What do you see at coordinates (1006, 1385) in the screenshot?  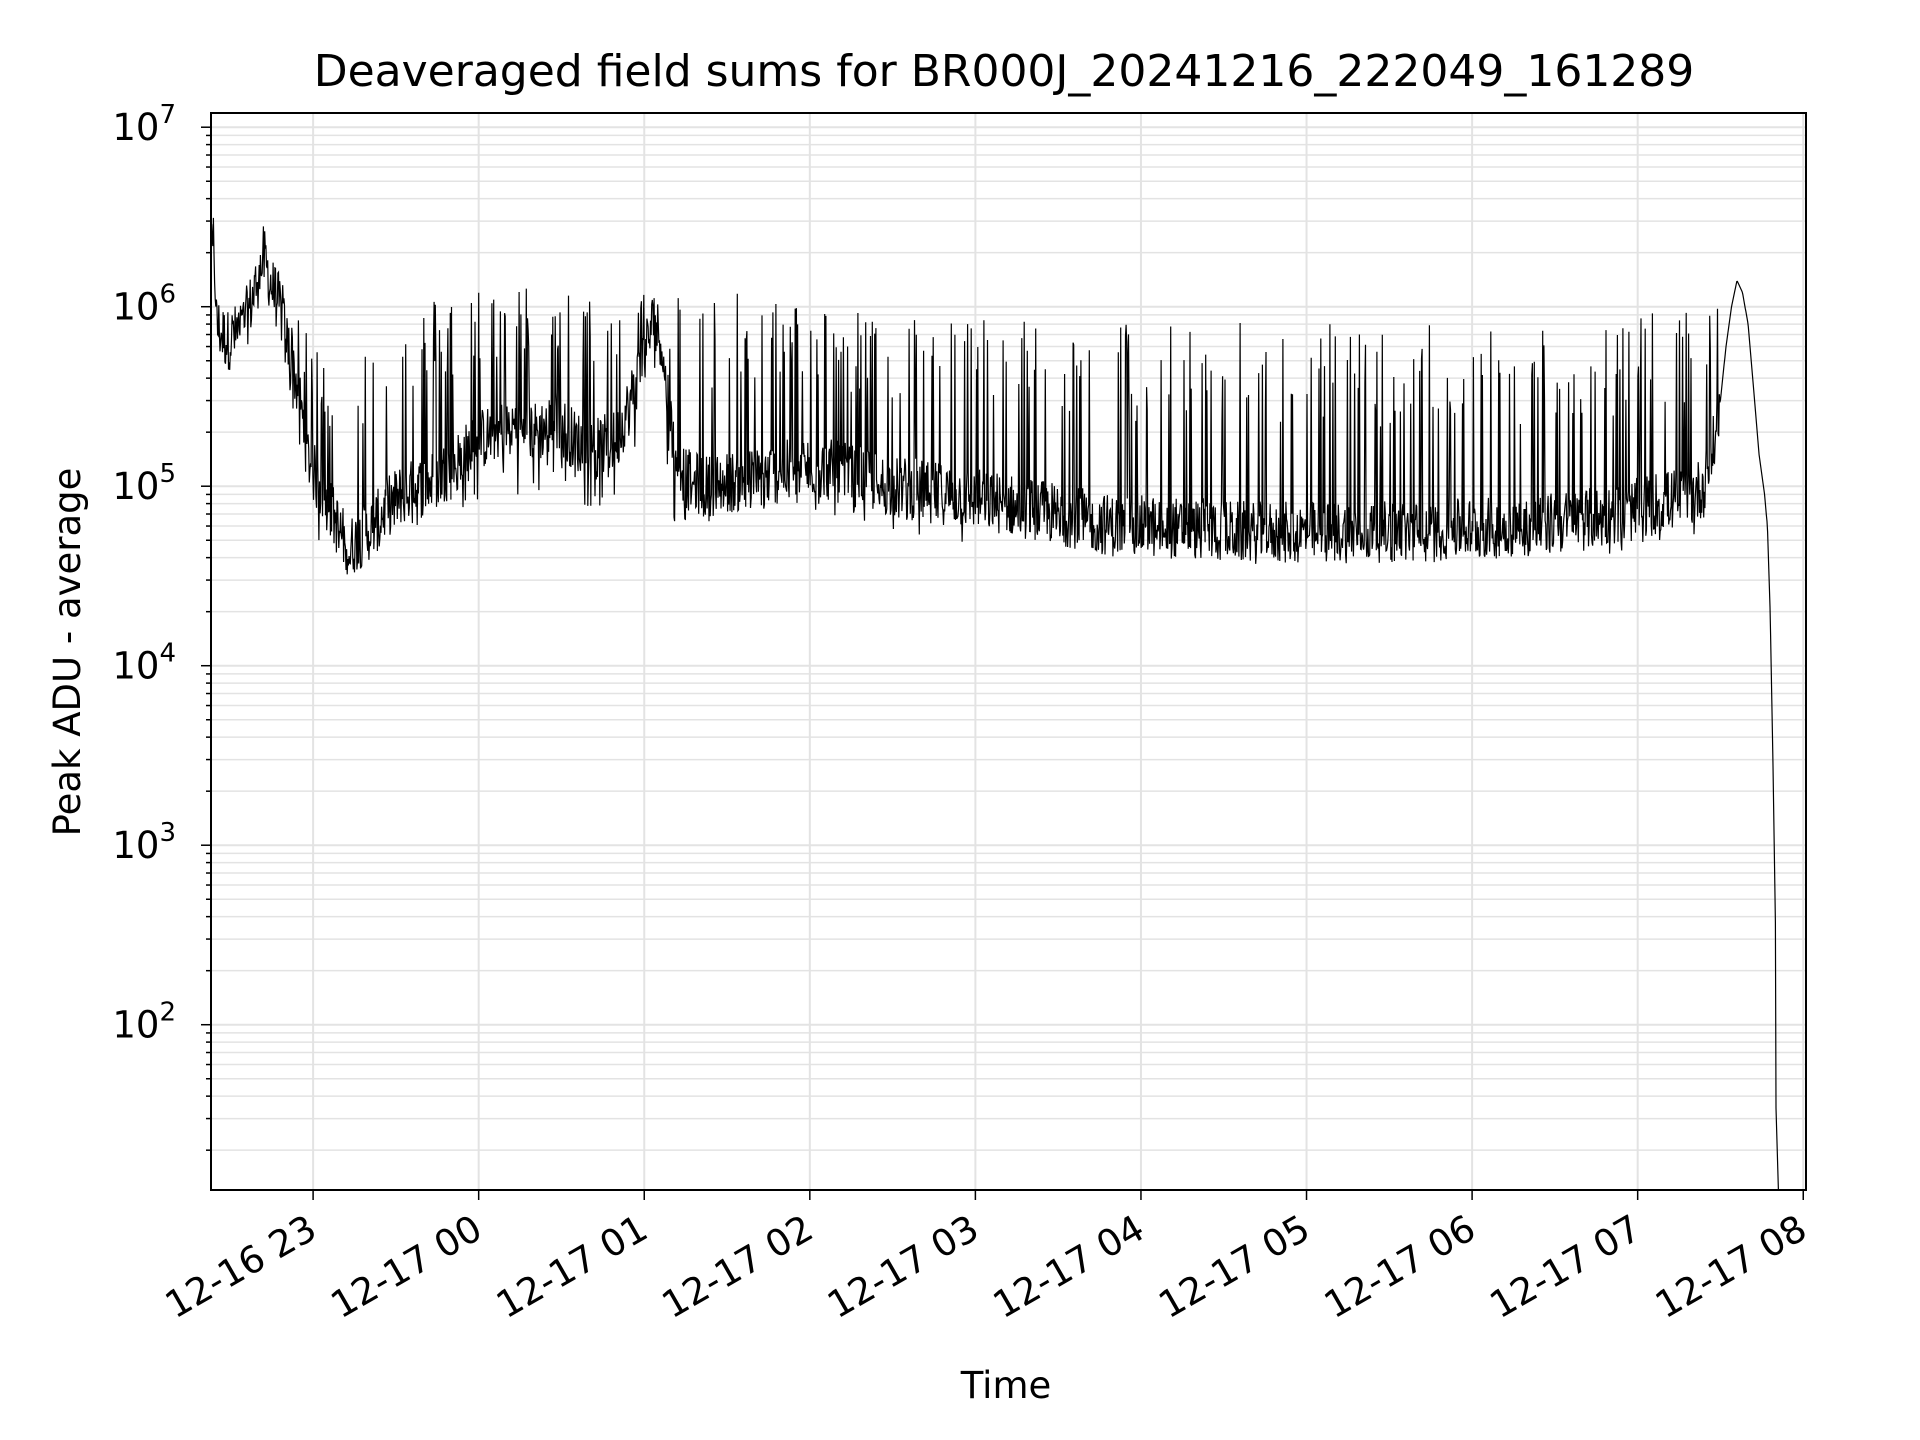 I see `x-axis-label: Time` at bounding box center [1006, 1385].